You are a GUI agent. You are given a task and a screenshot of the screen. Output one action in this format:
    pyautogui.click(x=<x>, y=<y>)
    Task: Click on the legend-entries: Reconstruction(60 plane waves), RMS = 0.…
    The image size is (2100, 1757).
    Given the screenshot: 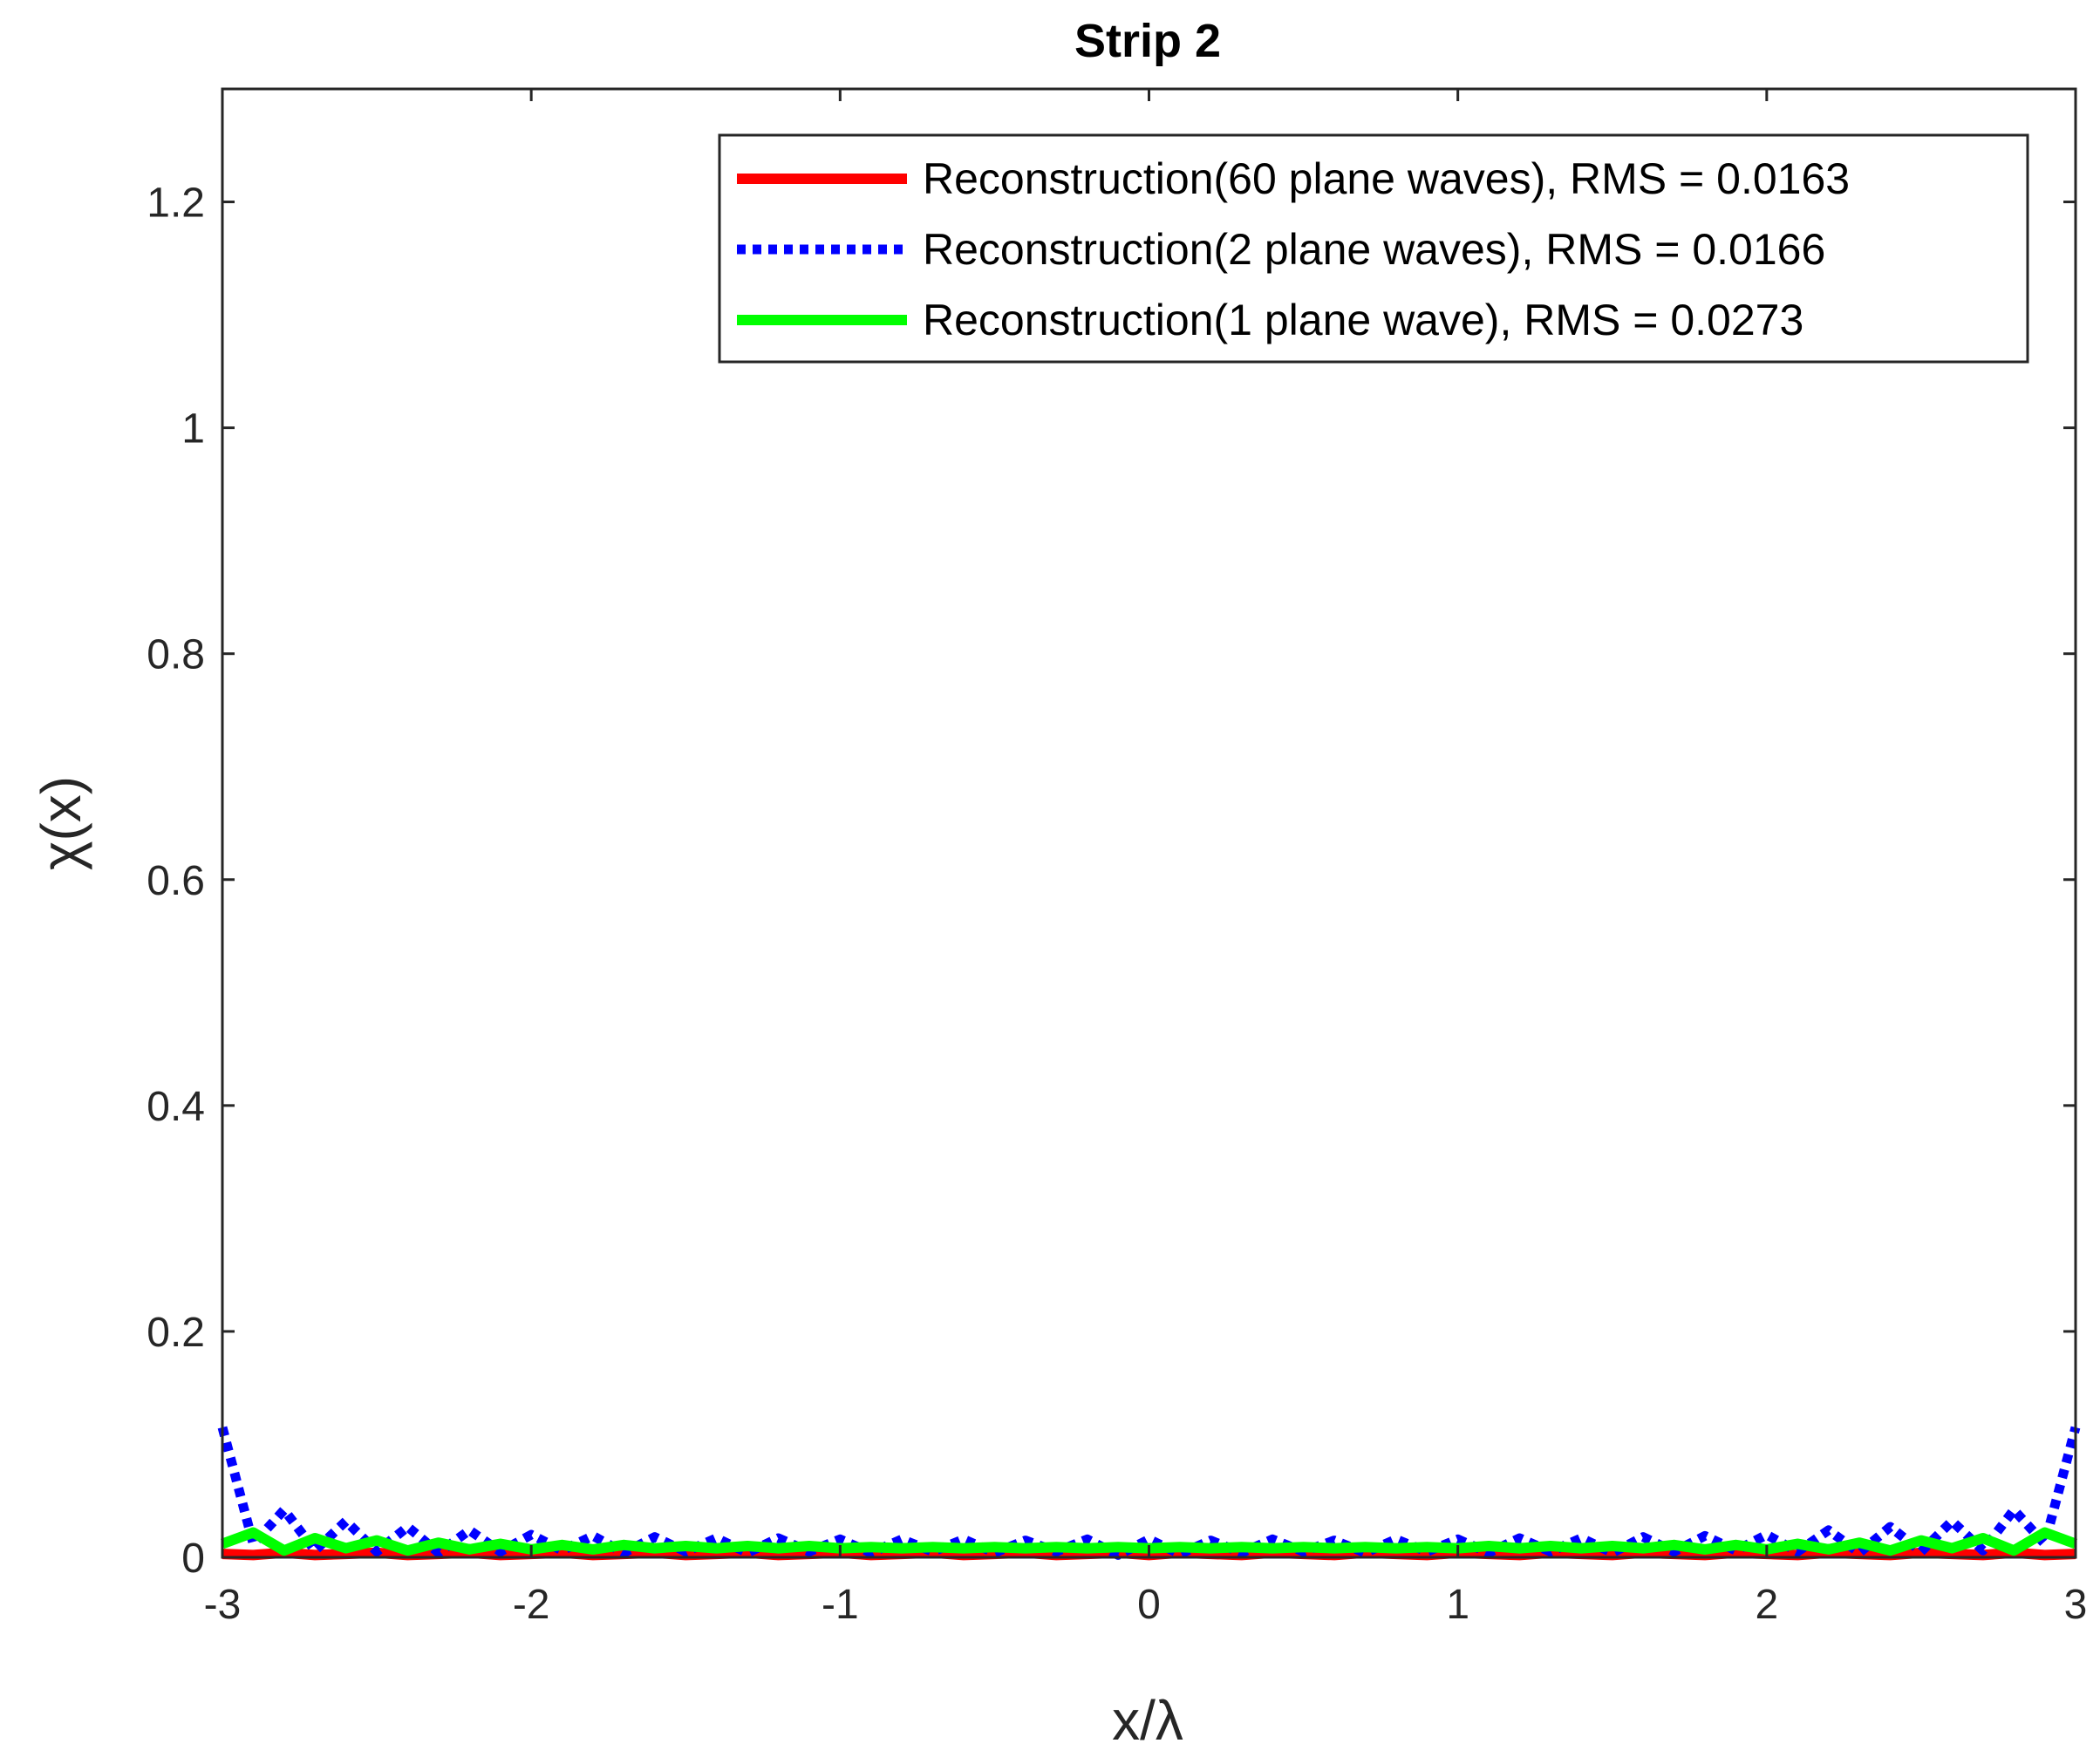 What is the action you would take?
    pyautogui.click(x=1293, y=249)
    